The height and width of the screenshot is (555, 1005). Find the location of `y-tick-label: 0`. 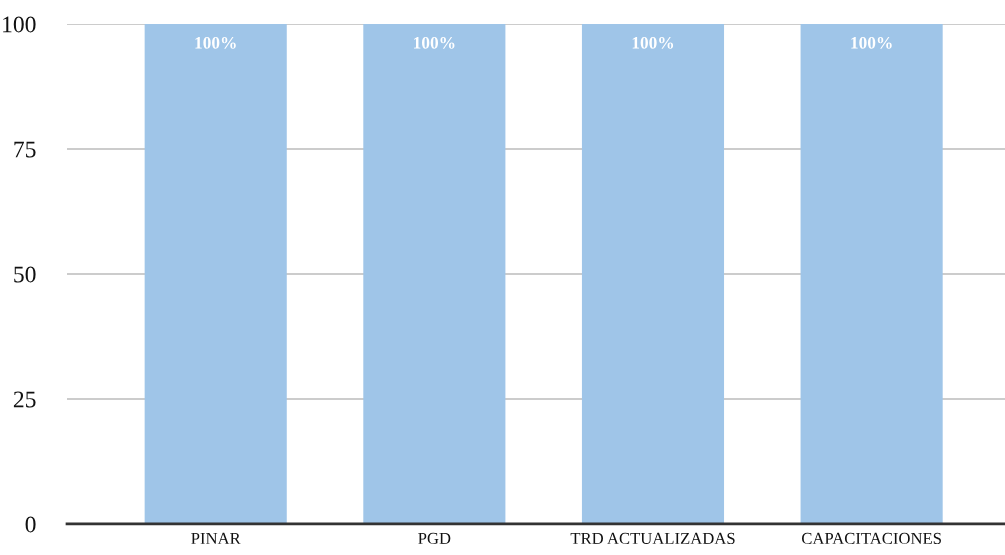

y-tick-label: 0 is located at coordinates (30, 524).